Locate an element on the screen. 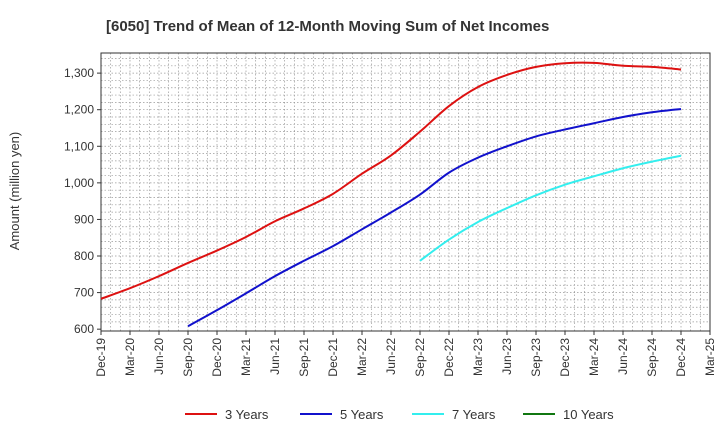  x-tick-label: Sep-23 is located at coordinates (536, 357).